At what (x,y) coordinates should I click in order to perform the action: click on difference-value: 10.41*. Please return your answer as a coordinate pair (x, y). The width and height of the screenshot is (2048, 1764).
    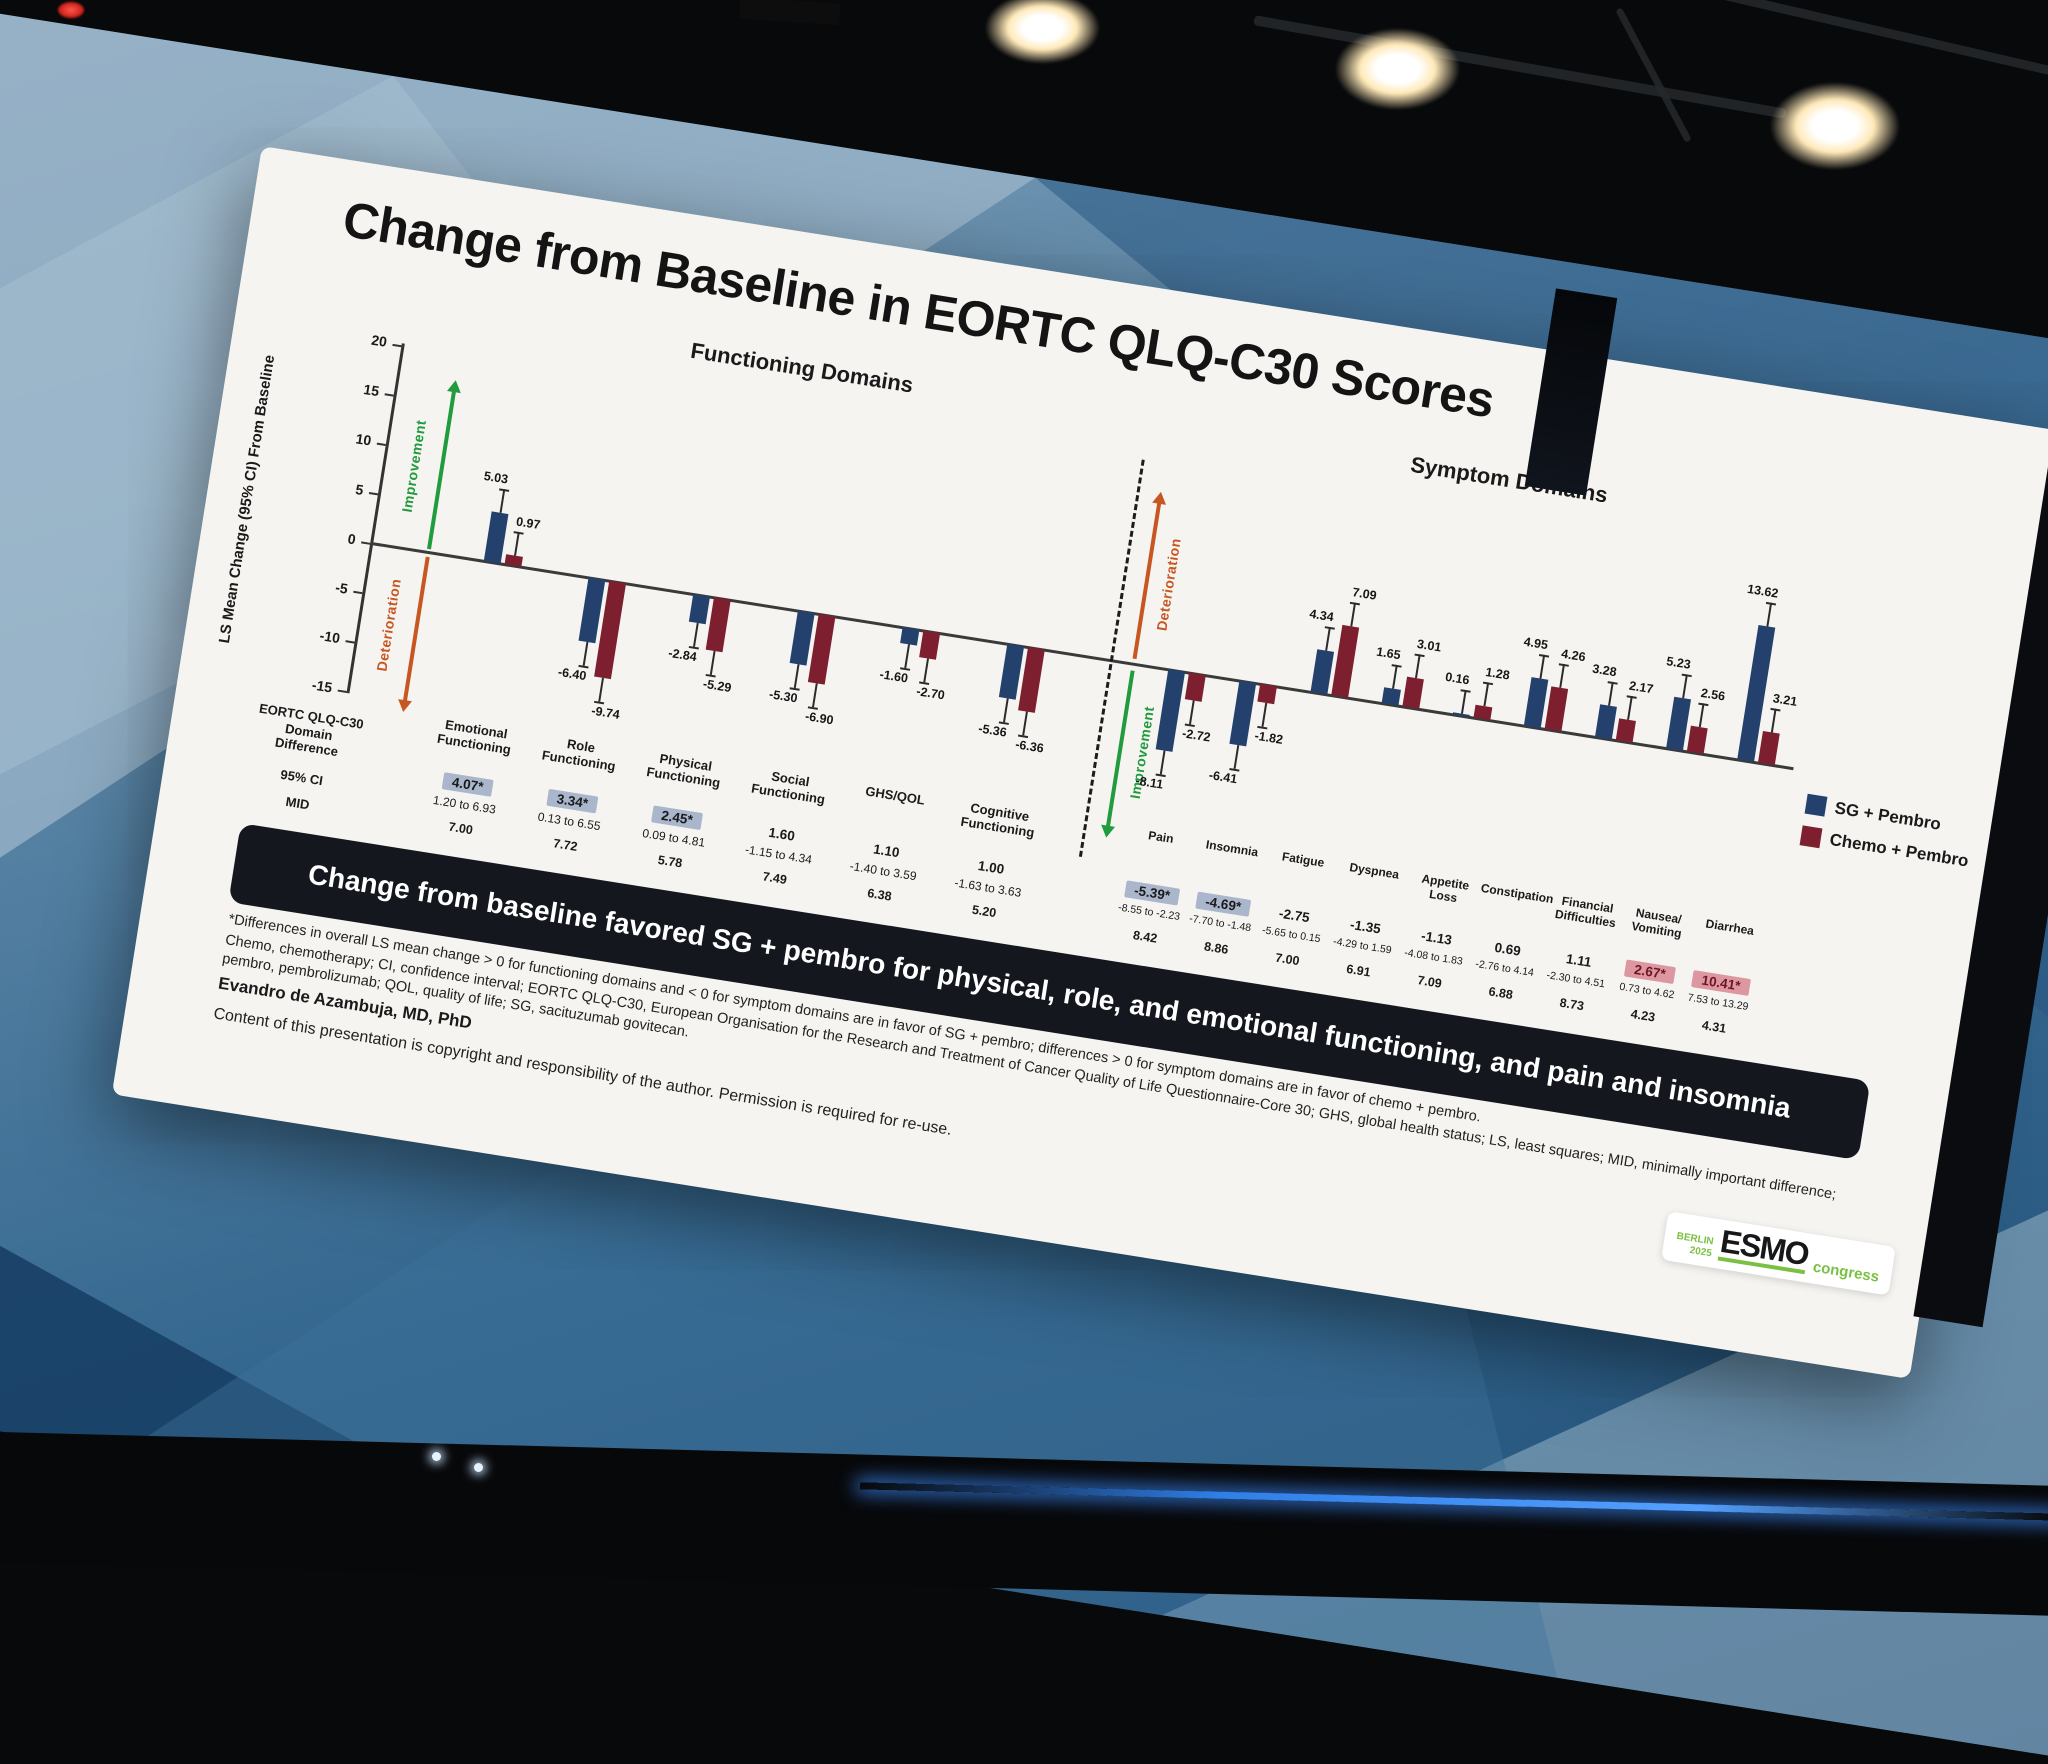
    Looking at the image, I should click on (1721, 982).